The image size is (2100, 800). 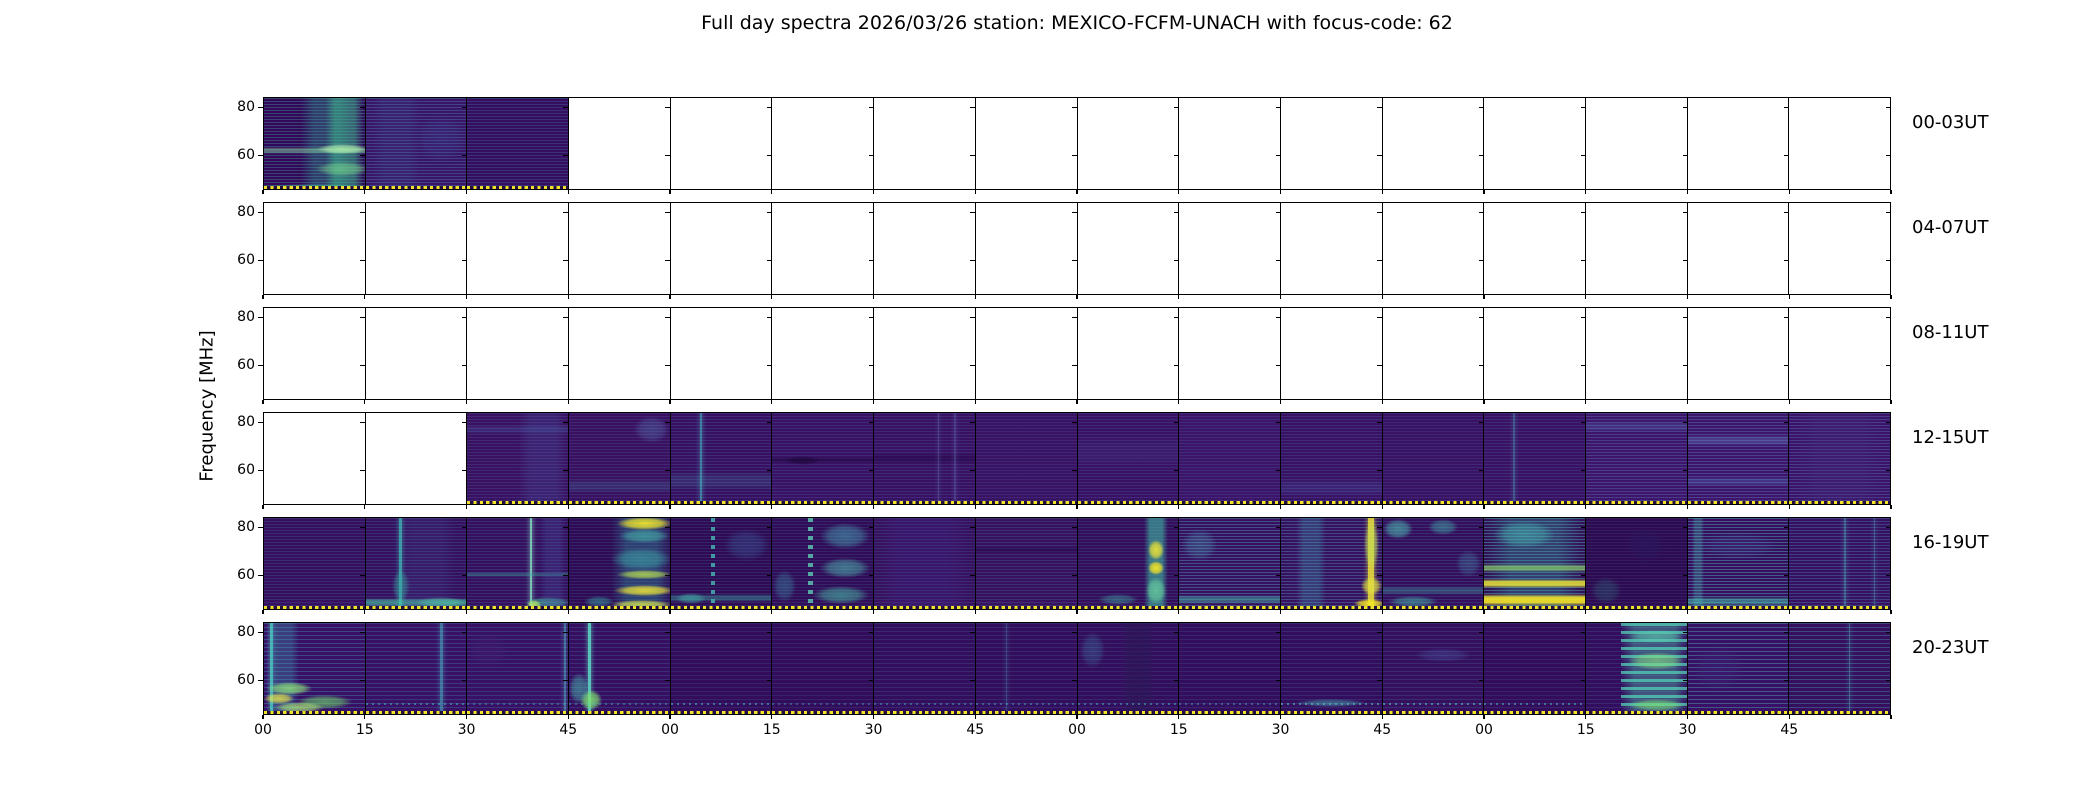 I want to click on spectrogram-feature-dc, so click(x=811, y=563).